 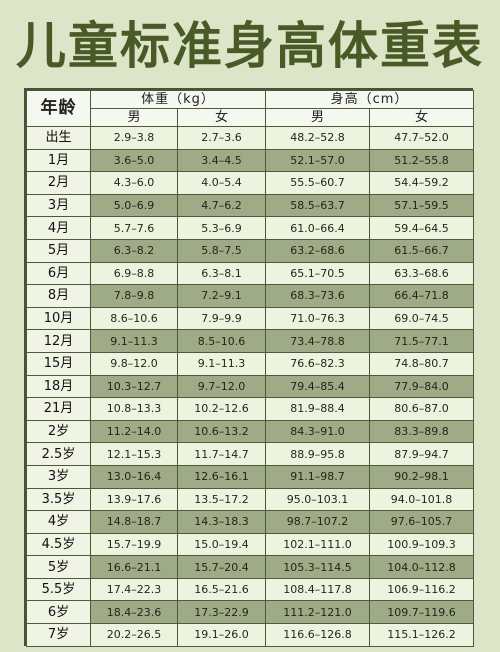 What do you see at coordinates (250, 46) in the screenshot?
I see `page-title: 儿童标准身高体重表` at bounding box center [250, 46].